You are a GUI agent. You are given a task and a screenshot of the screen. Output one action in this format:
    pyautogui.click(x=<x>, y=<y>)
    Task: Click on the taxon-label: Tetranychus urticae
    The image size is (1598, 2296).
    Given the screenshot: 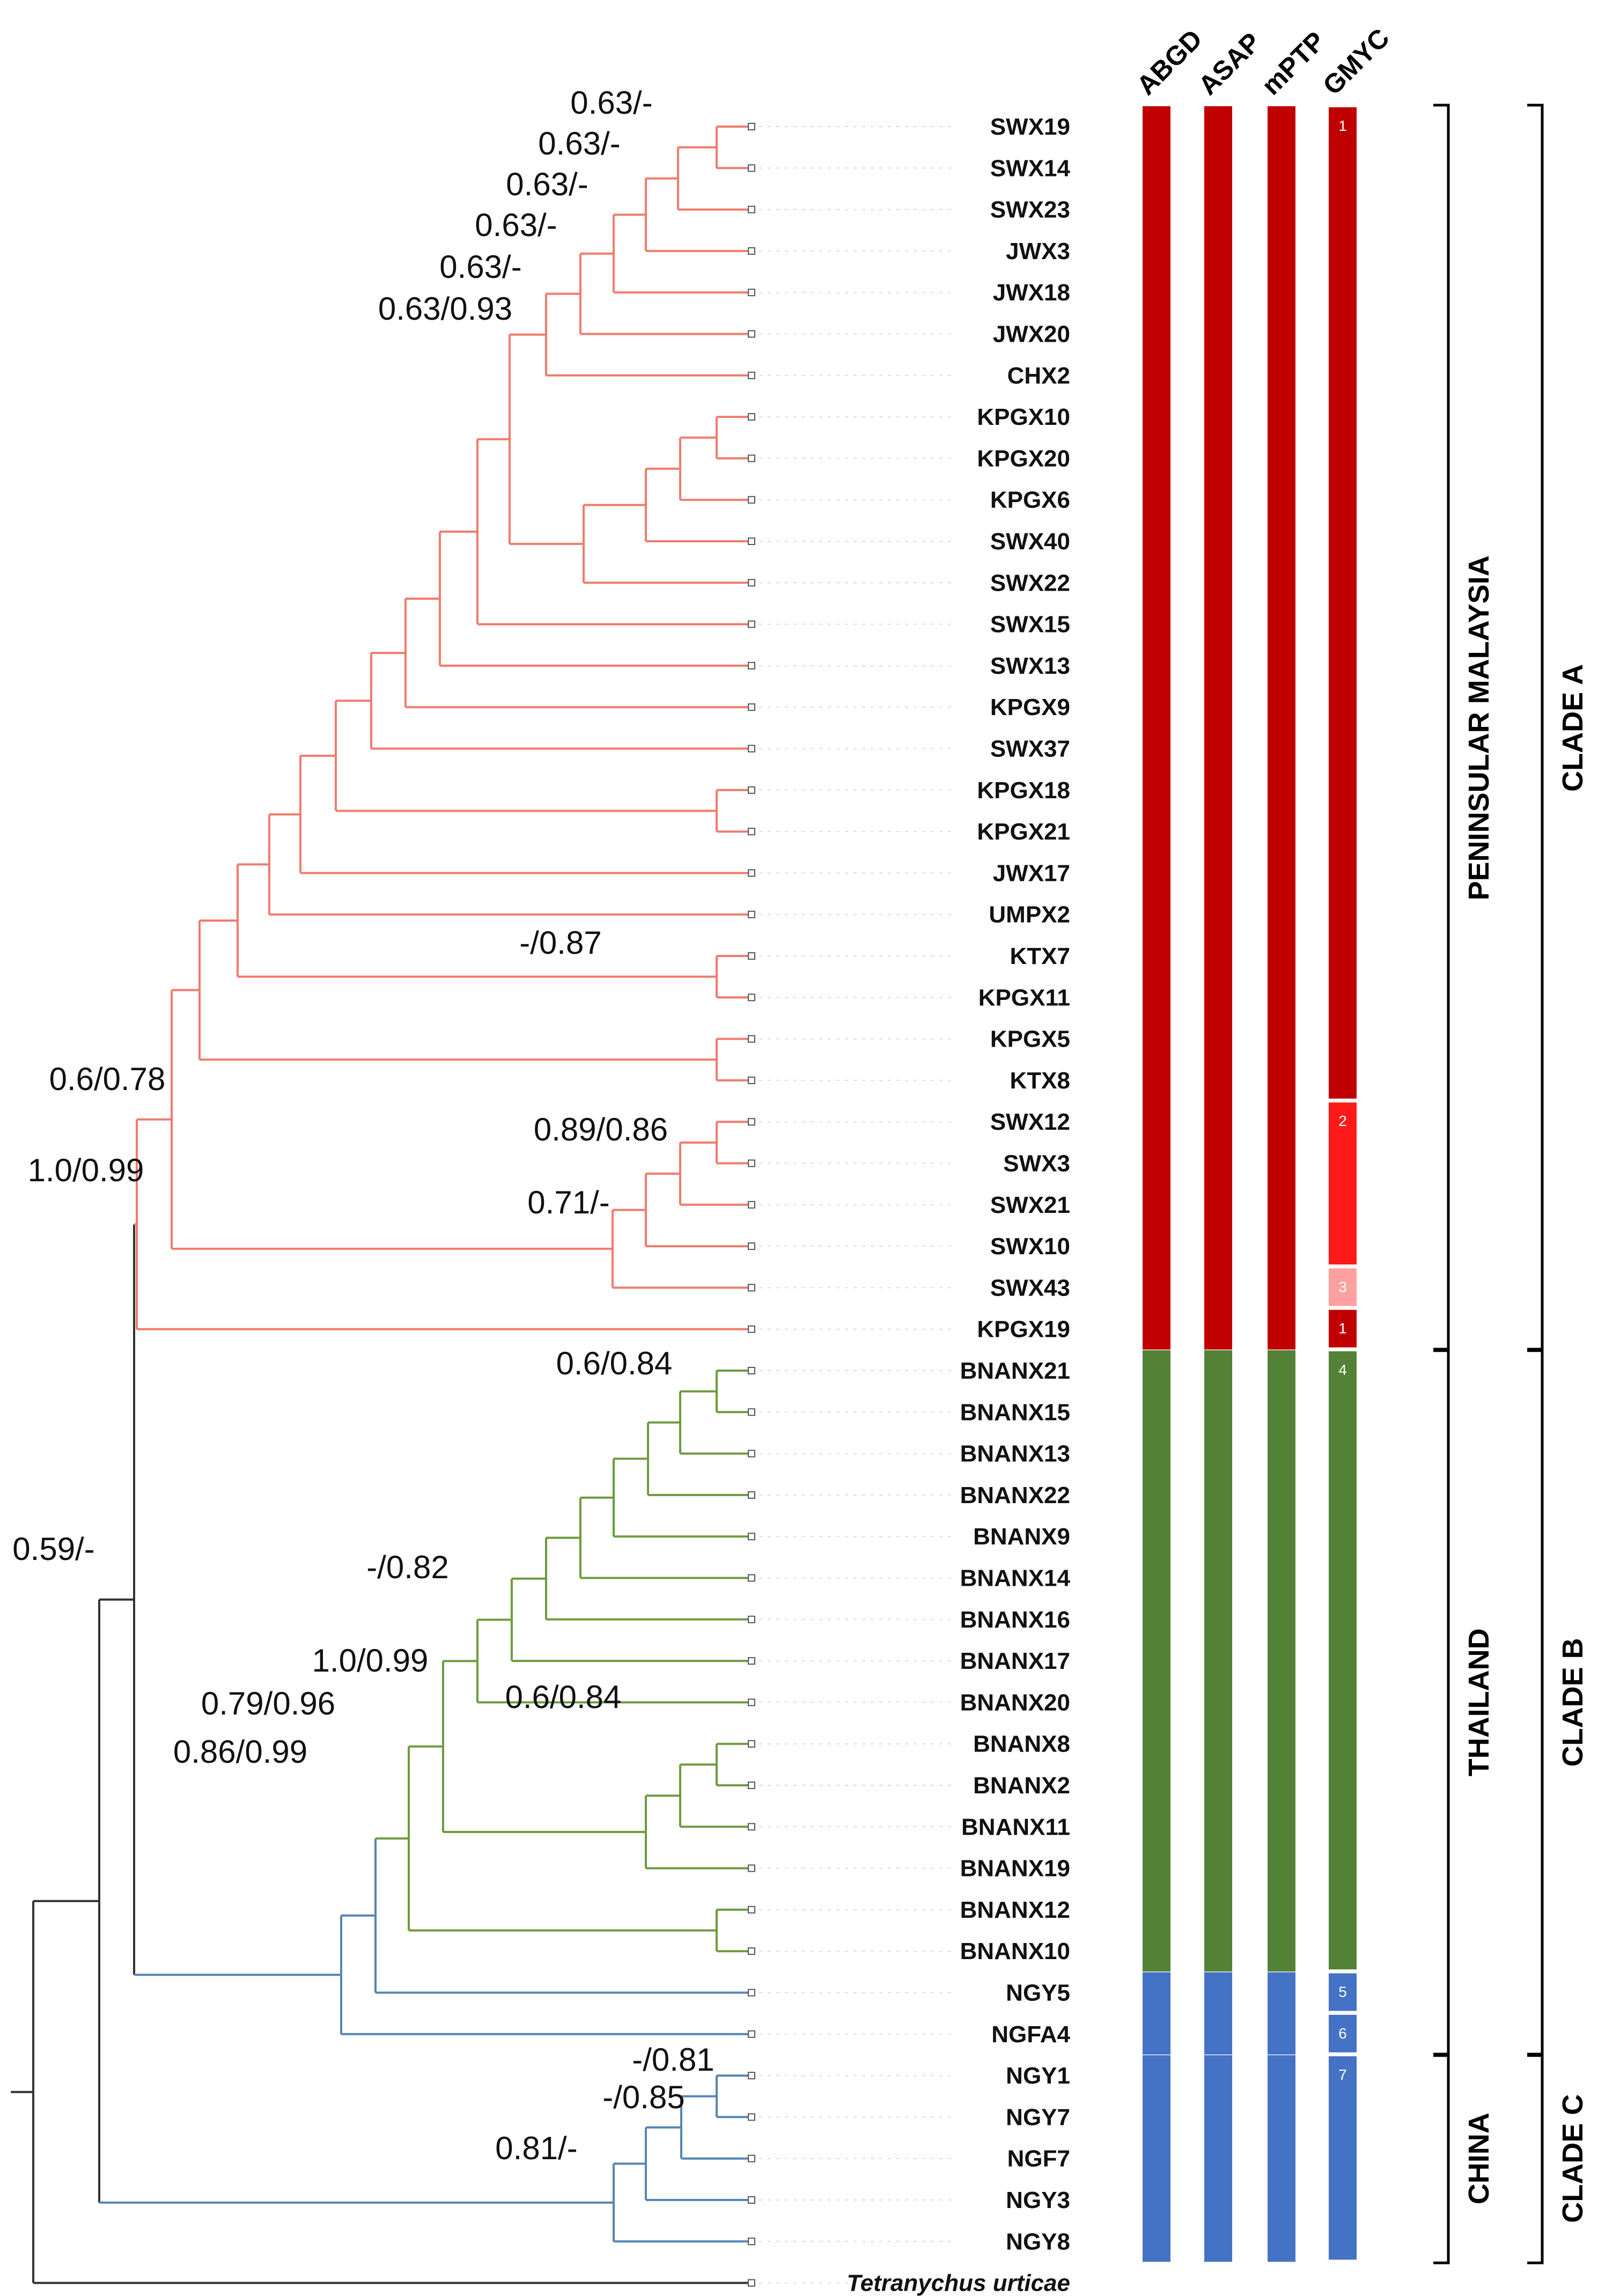 What is the action you would take?
    pyautogui.click(x=958, y=2283)
    